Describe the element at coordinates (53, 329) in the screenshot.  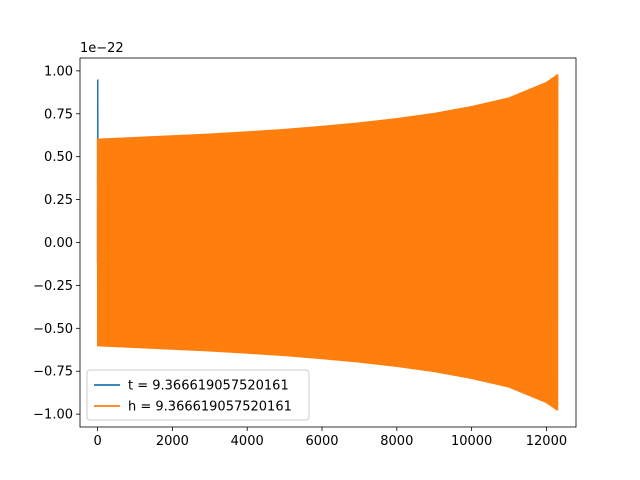
I see `y-tick-label: −0.50` at that location.